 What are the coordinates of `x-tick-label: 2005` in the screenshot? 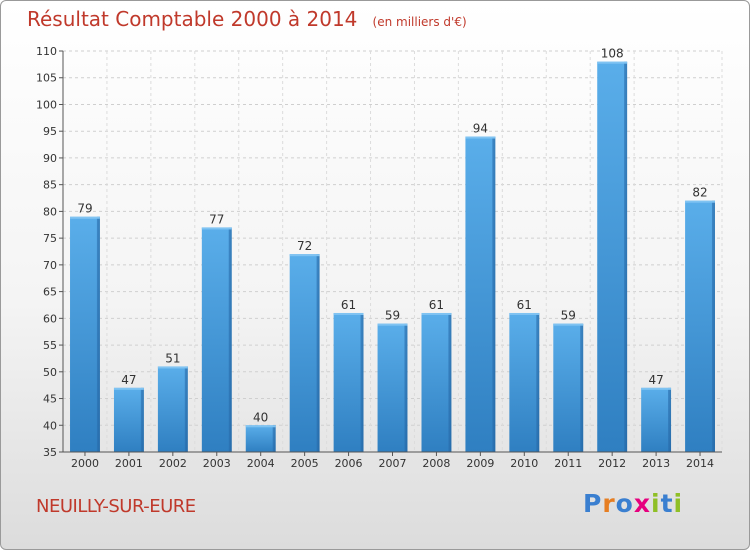 It's located at (305, 463).